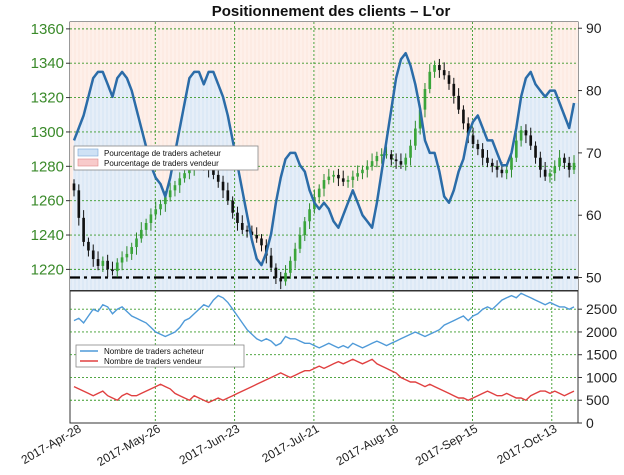  What do you see at coordinates (601, 332) in the screenshot?
I see `right-tick-label: 2000` at bounding box center [601, 332].